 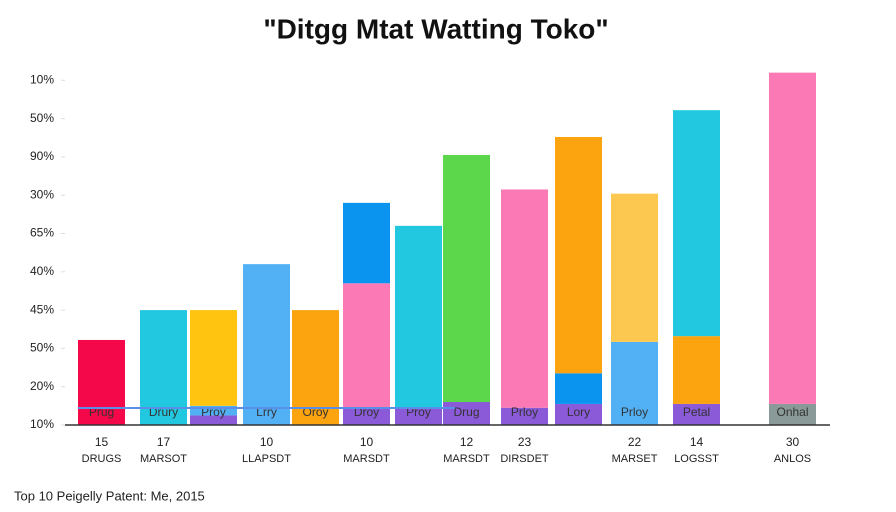 I want to click on y-tick-label: 65%, so click(x=42, y=233).